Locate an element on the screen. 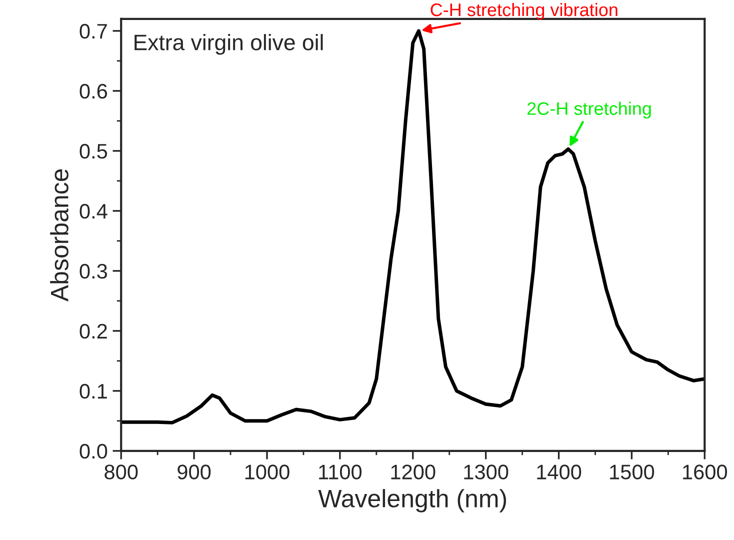  y-tick-label: 0.3 is located at coordinates (93, 271).